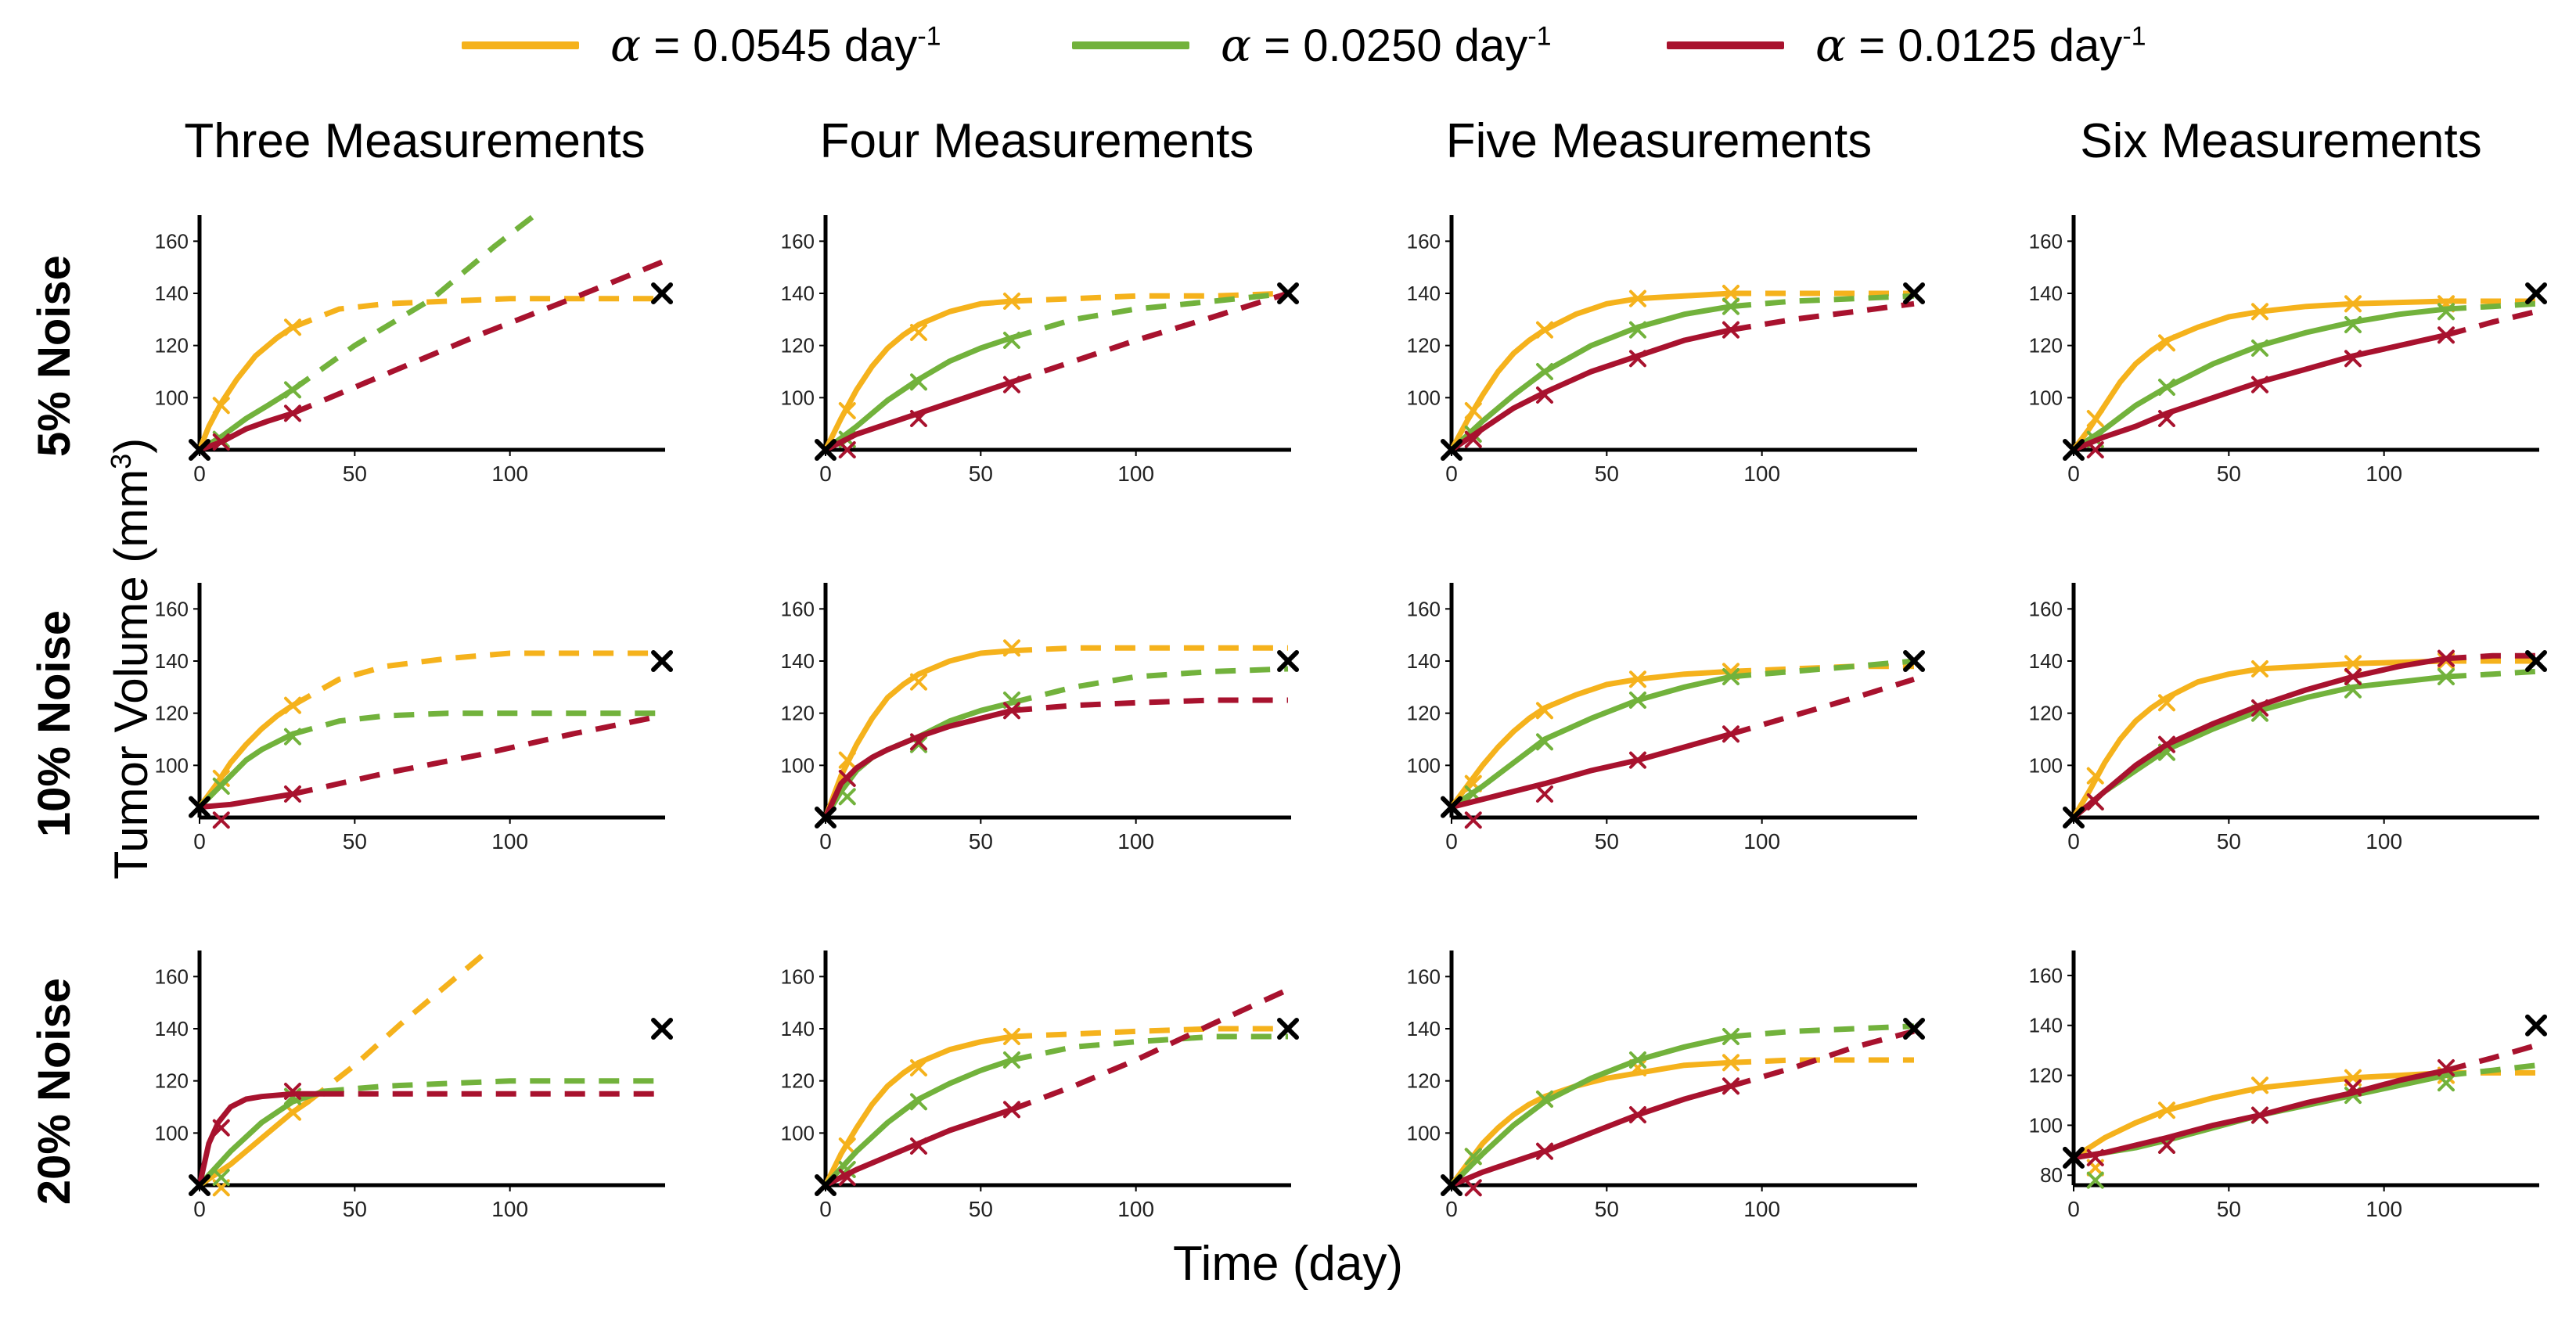  I want to click on panel-1-3: 100 120 140 160 0 50 100, so click(1666, 350).